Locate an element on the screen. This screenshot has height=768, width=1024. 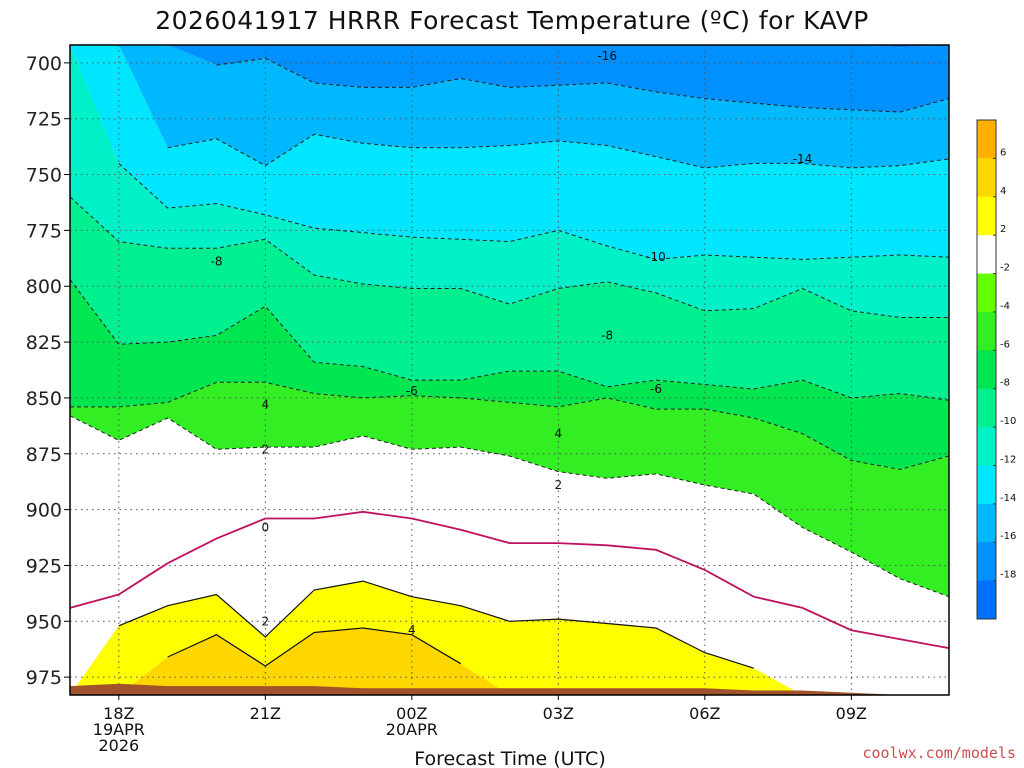
colorbar-label: -18 is located at coordinates (1008, 575).